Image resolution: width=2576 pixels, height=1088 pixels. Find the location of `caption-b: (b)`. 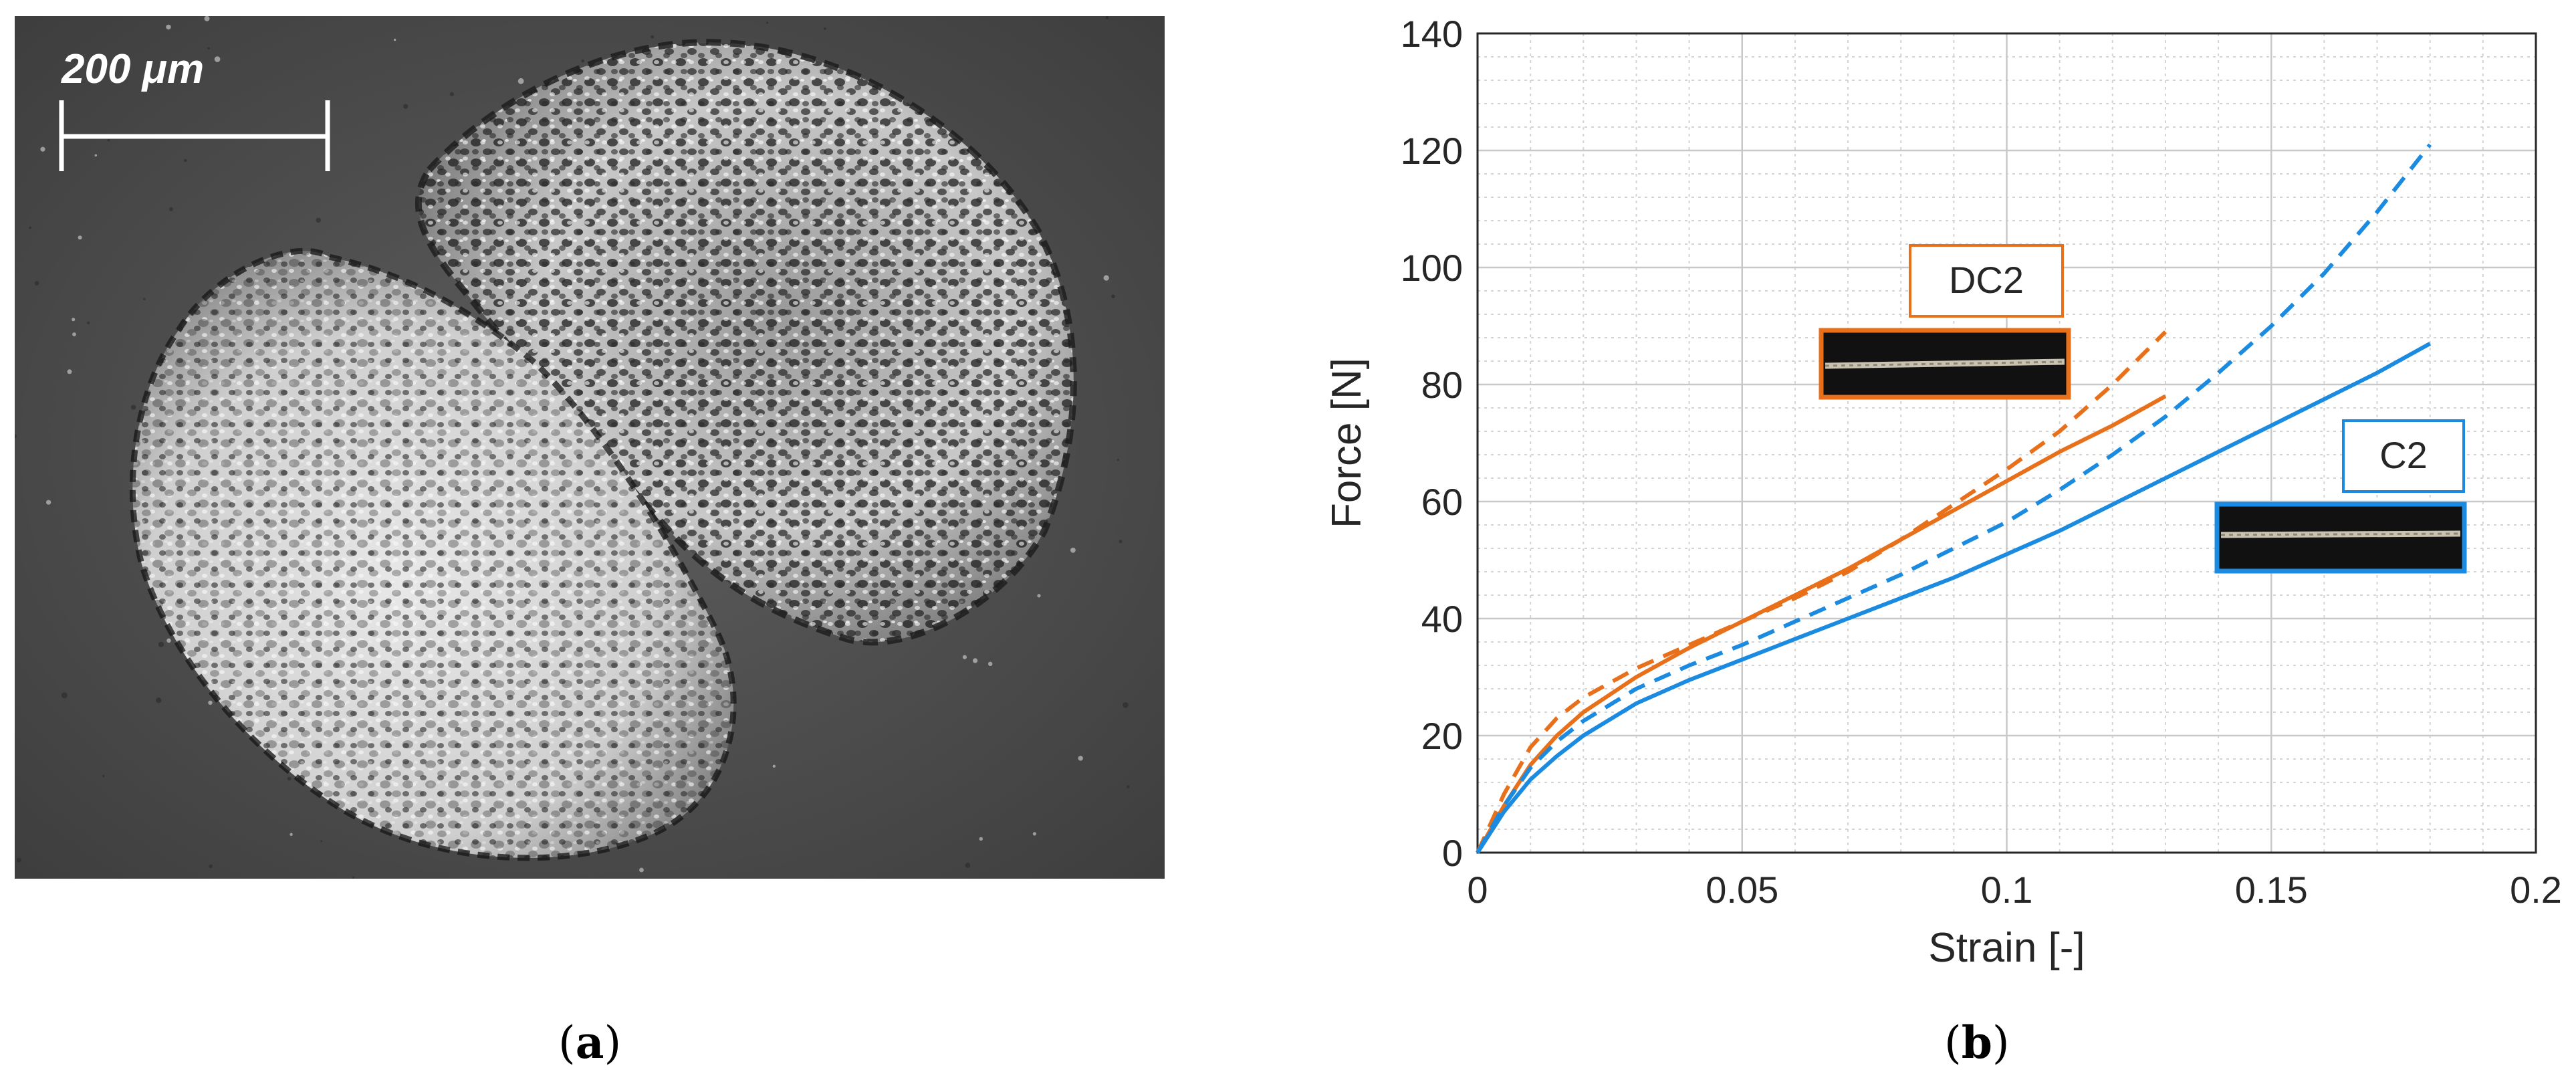

caption-b: (b) is located at coordinates (1977, 1042).